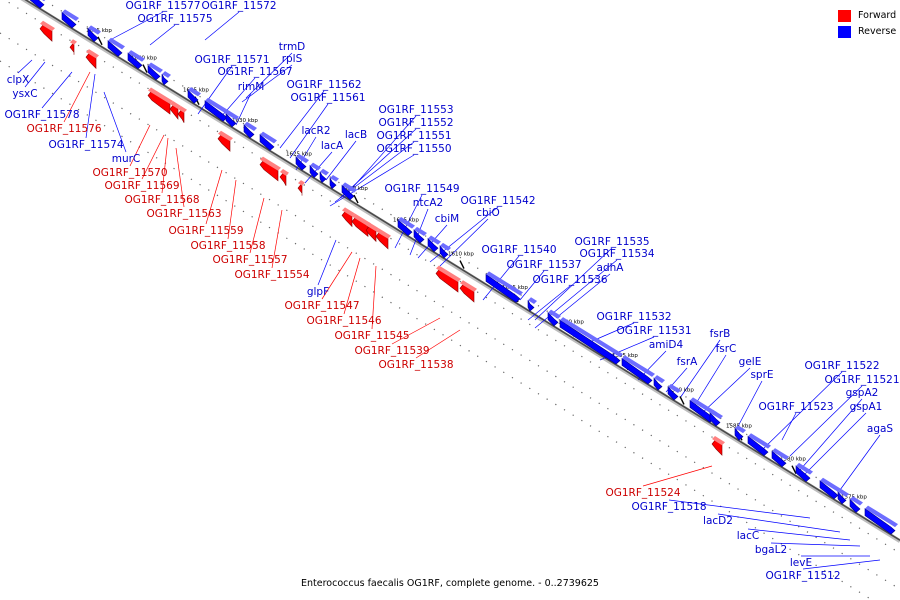  What do you see at coordinates (63, 129) in the screenshot?
I see `gene-label-og1rf_11576: OG1RF_11576` at bounding box center [63, 129].